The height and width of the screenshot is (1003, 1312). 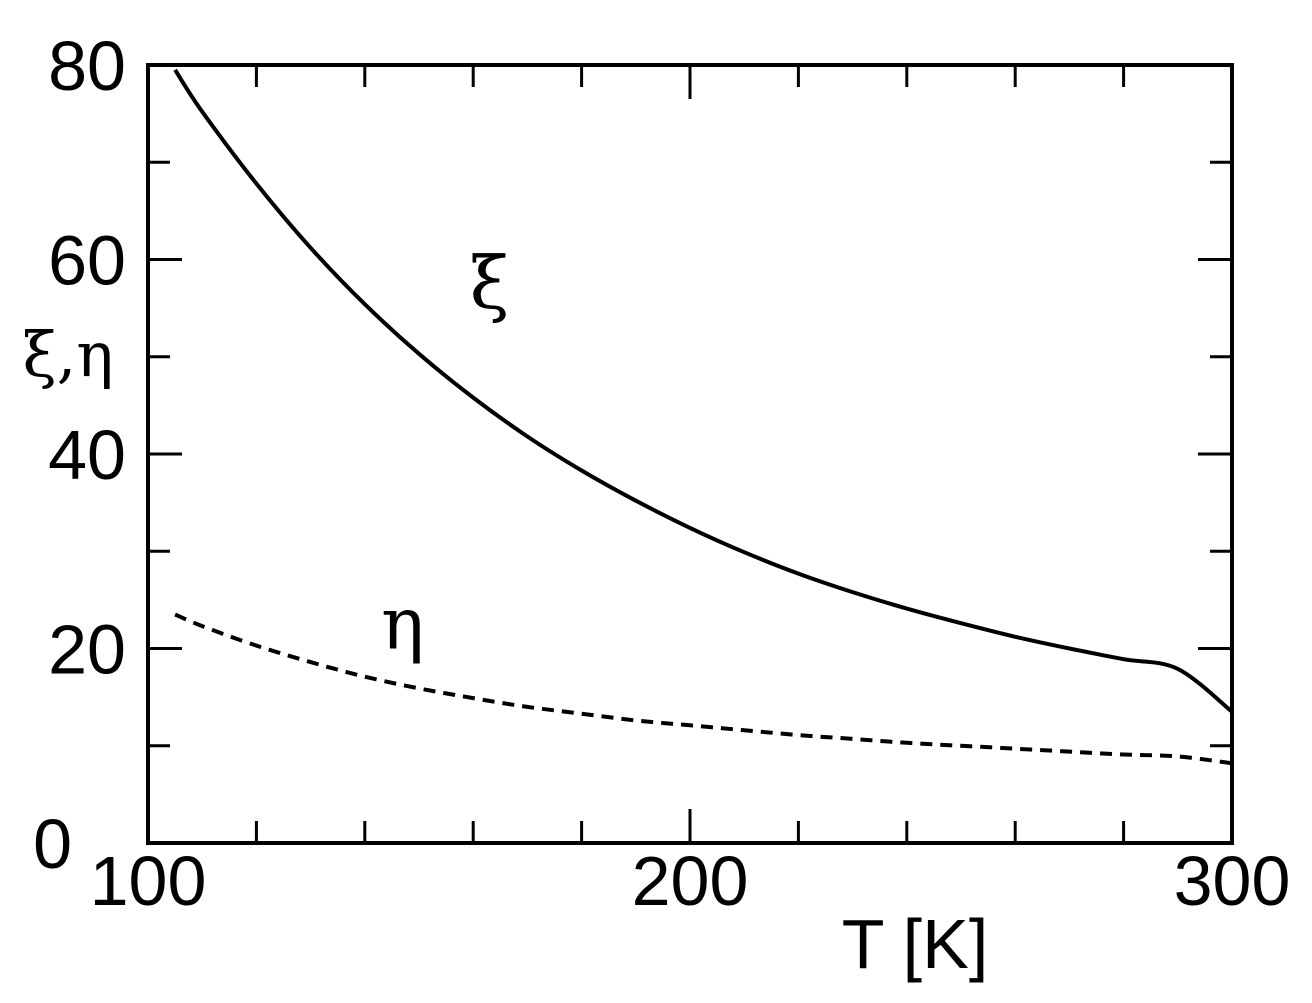 I want to click on x-tick-label: 200, so click(x=690, y=881).